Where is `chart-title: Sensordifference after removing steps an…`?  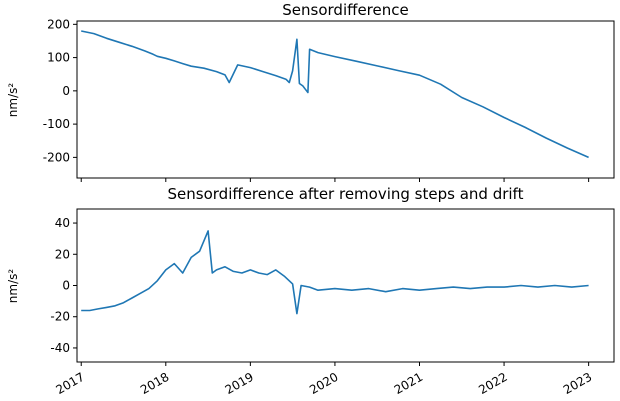 chart-title: Sensordifference after removing steps an… is located at coordinates (346, 194).